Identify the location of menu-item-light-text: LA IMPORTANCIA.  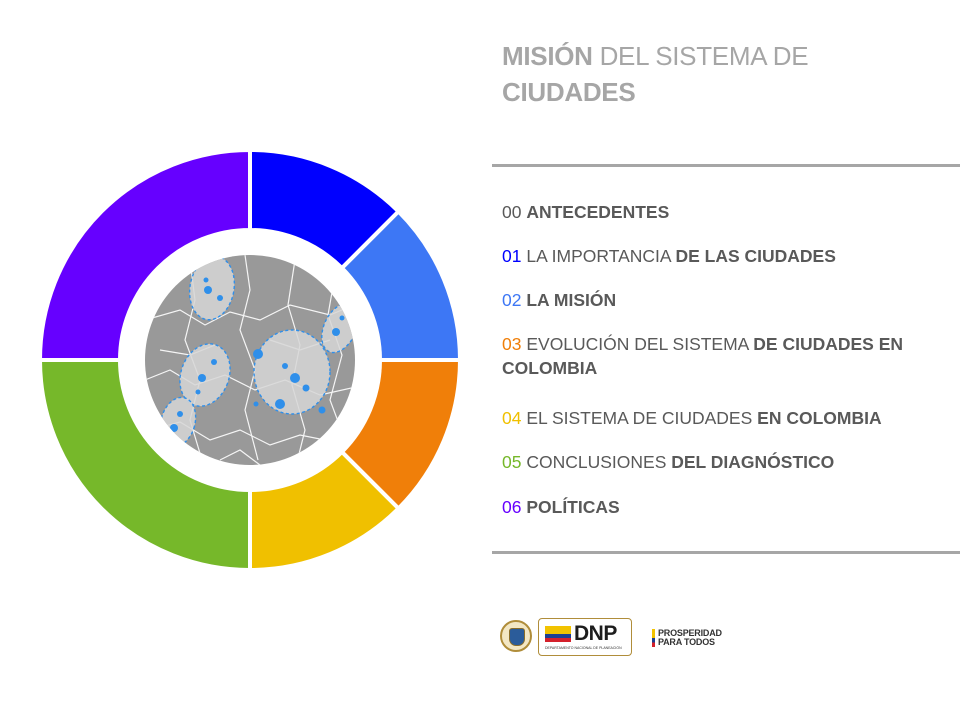
(601, 256).